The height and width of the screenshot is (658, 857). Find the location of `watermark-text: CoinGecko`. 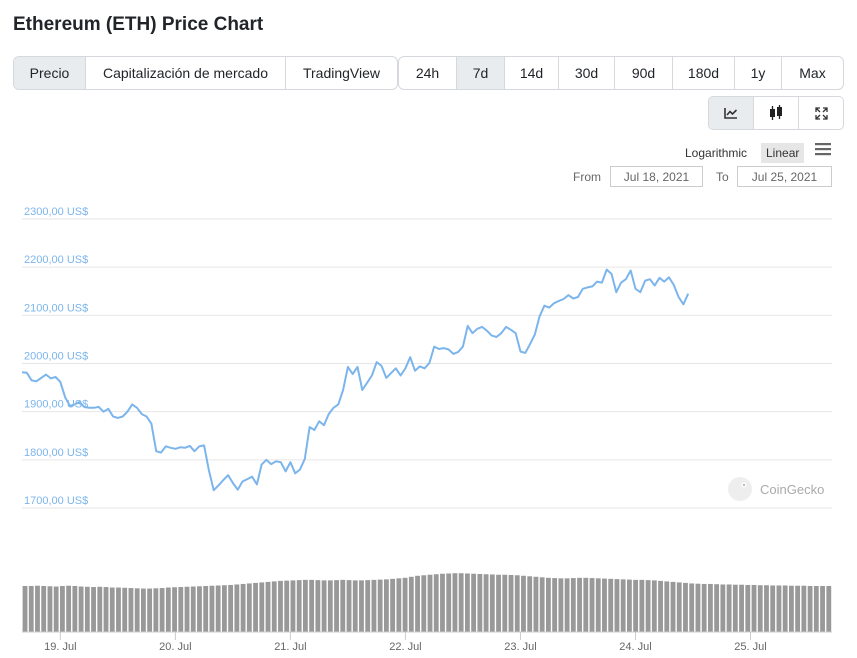

watermark-text: CoinGecko is located at coordinates (792, 489).